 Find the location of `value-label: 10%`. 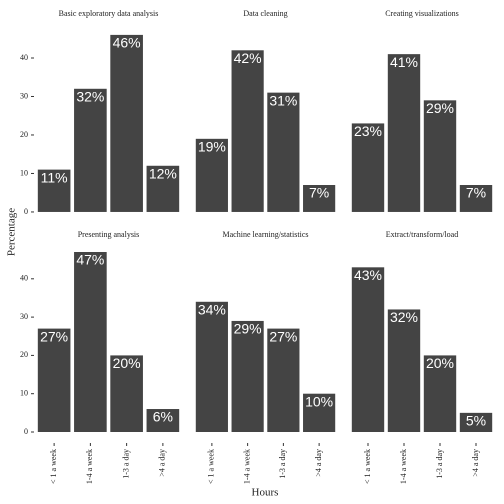

value-label: 10% is located at coordinates (319, 401).